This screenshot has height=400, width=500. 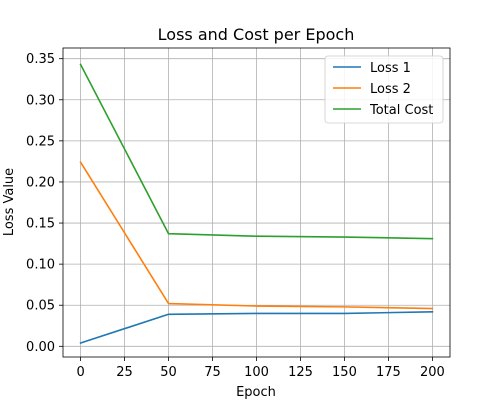 I want to click on x-tick-label: 0, so click(x=80, y=372).